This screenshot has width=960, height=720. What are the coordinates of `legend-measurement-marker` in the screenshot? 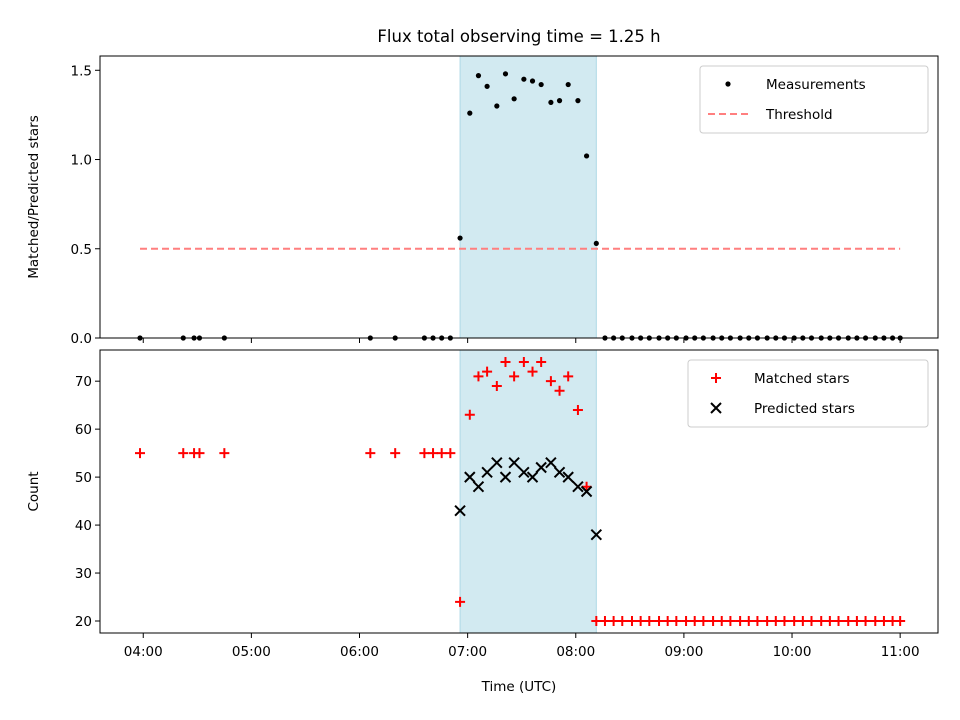 It's located at (728, 84).